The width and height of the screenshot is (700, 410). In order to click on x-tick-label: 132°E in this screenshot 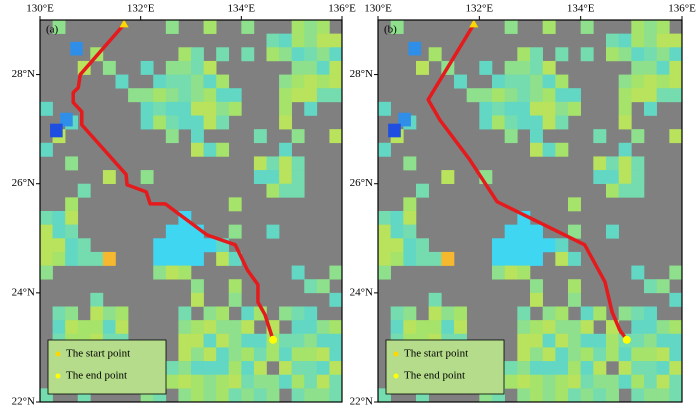, I will do `click(480, 9)`.